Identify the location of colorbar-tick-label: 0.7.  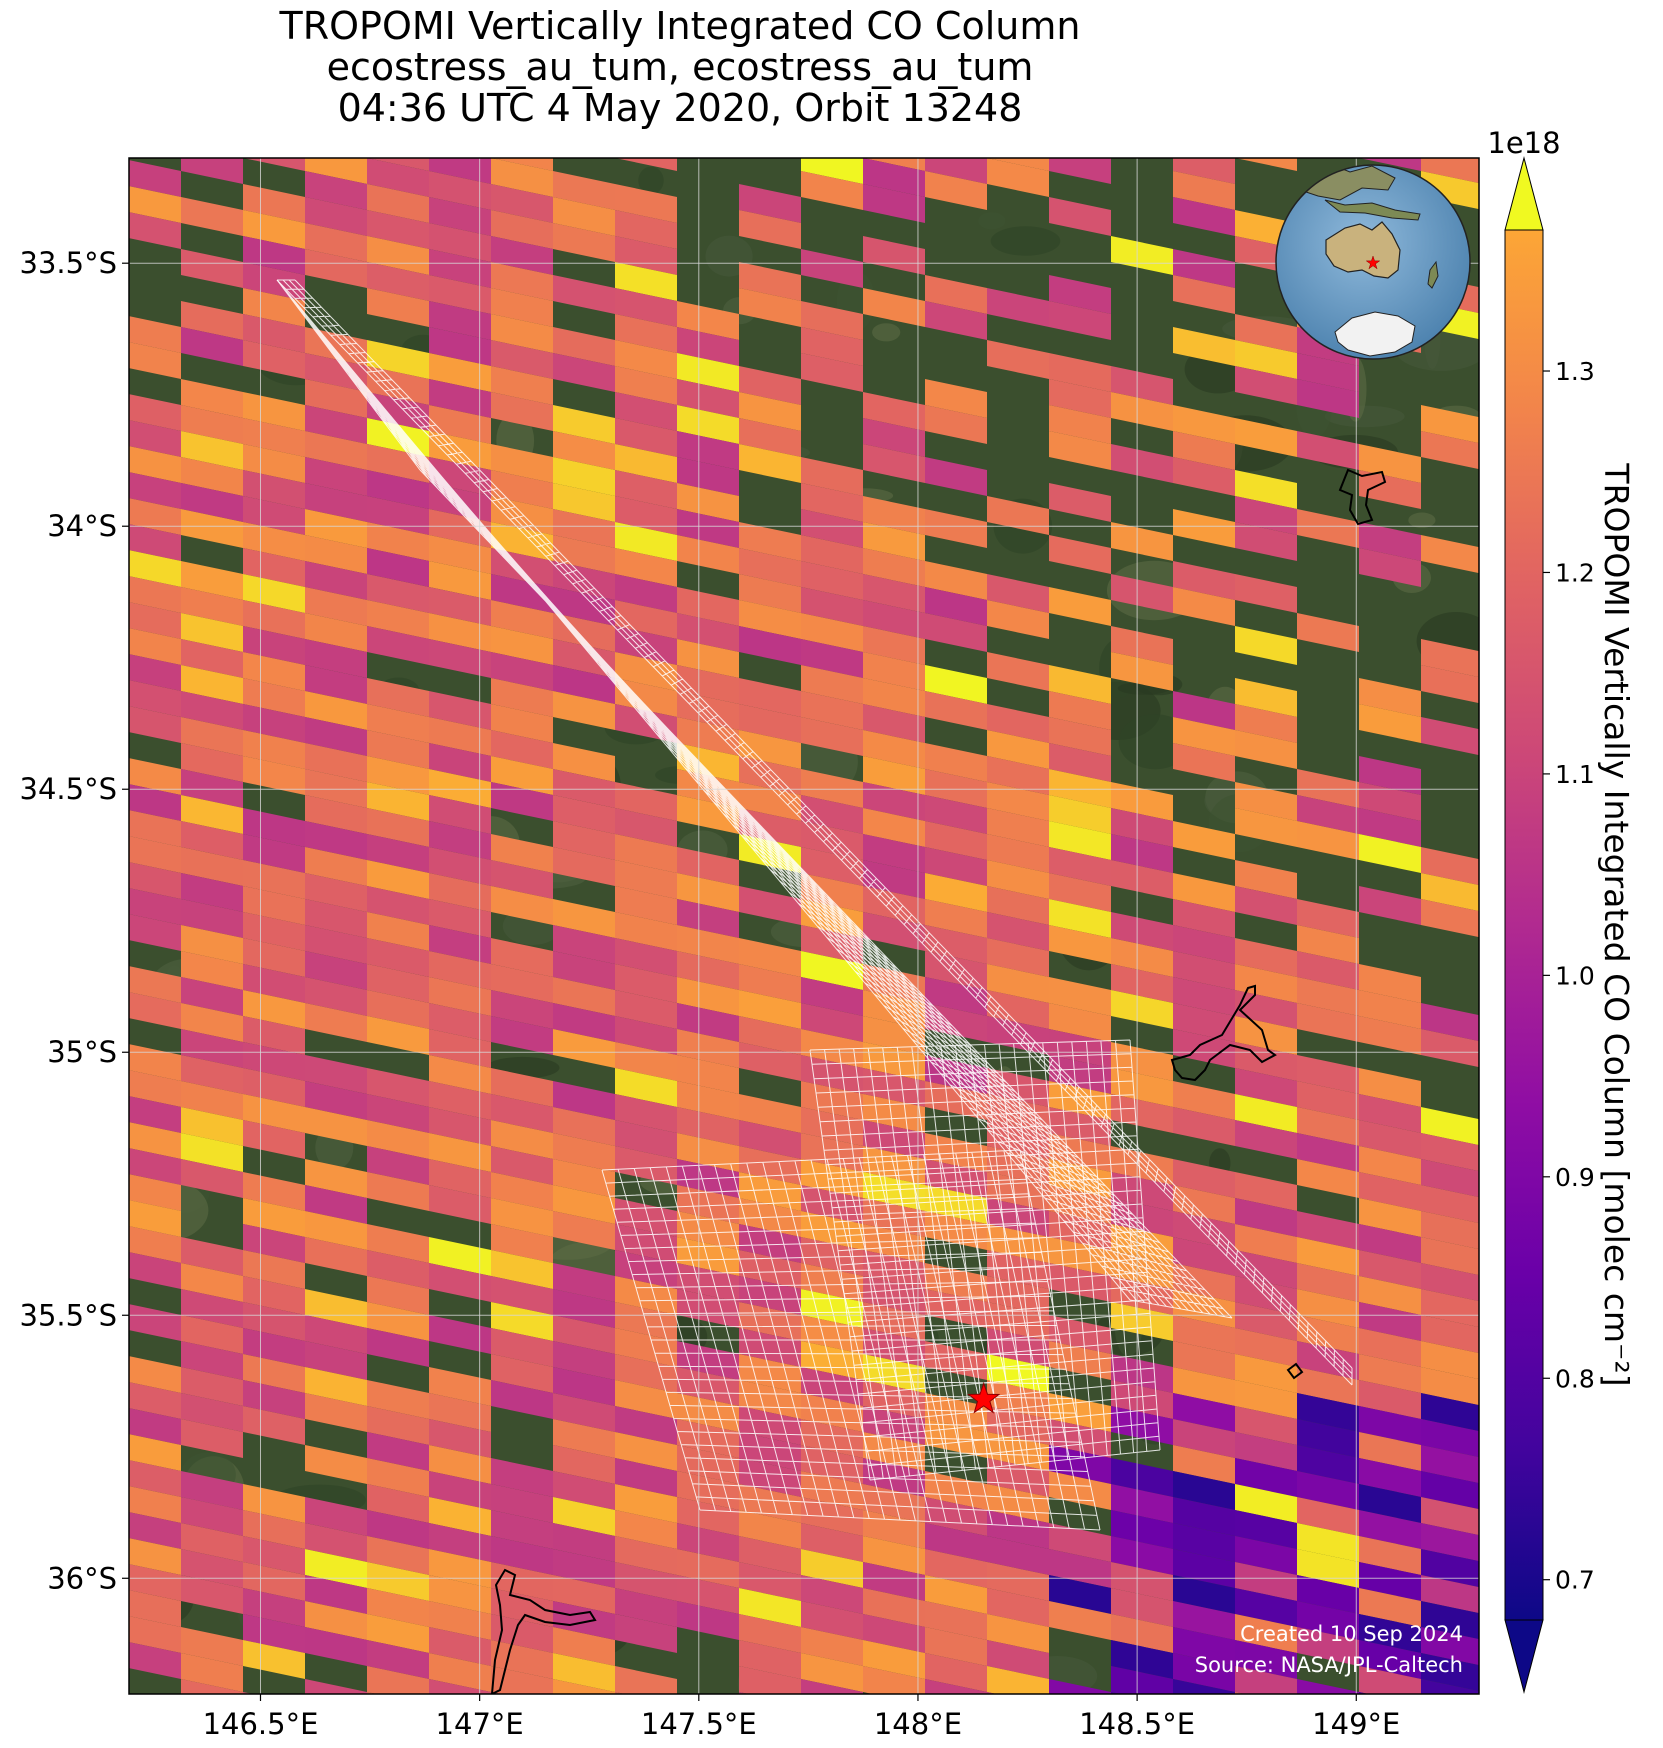
(1575, 1580).